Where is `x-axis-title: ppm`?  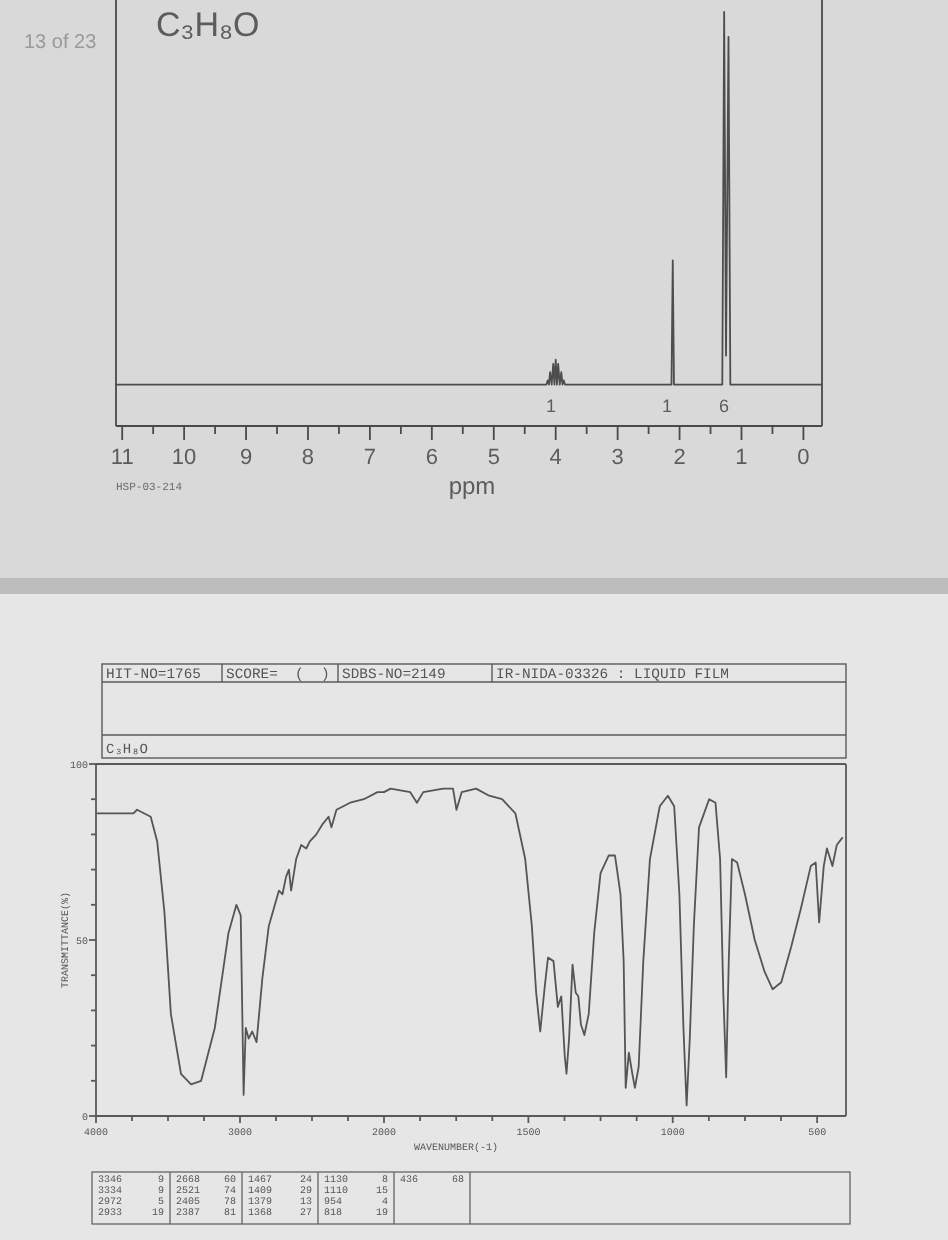
x-axis-title: ppm is located at coordinates (472, 486).